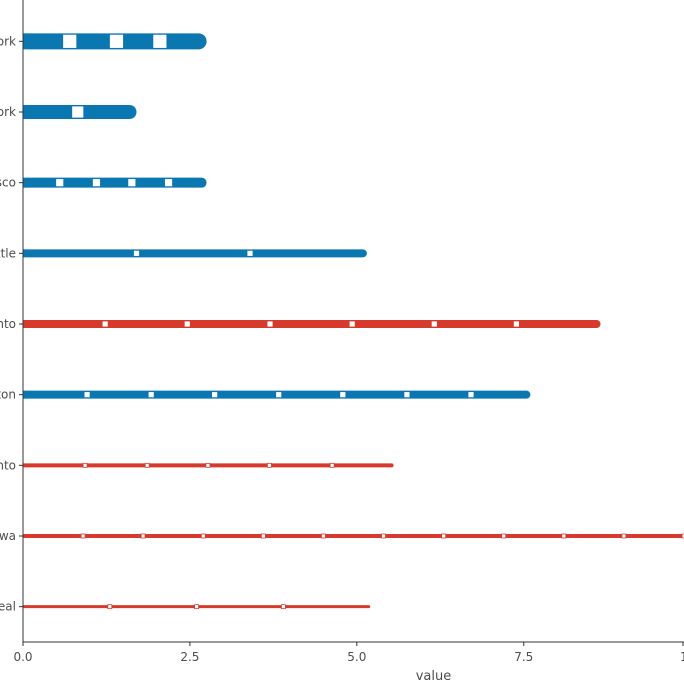  Describe the element at coordinates (189, 657) in the screenshot. I see `x-tick-label-1: 2.5` at that location.